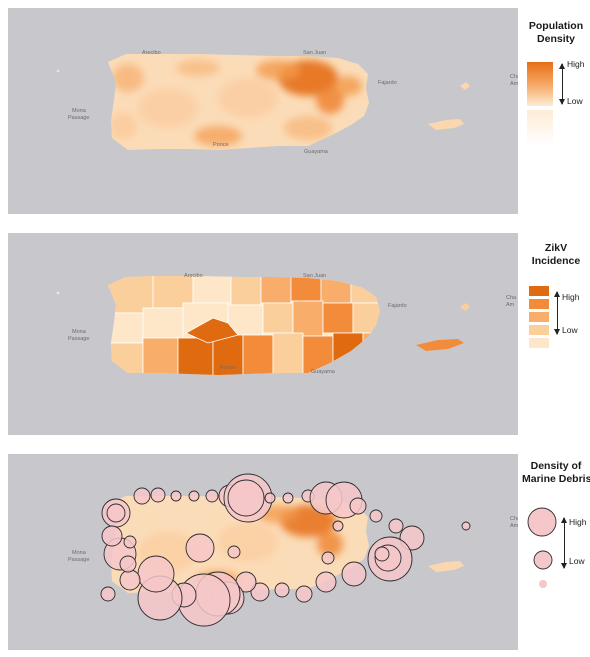  Describe the element at coordinates (543, 584) in the screenshot. I see `size-legend-small` at that location.